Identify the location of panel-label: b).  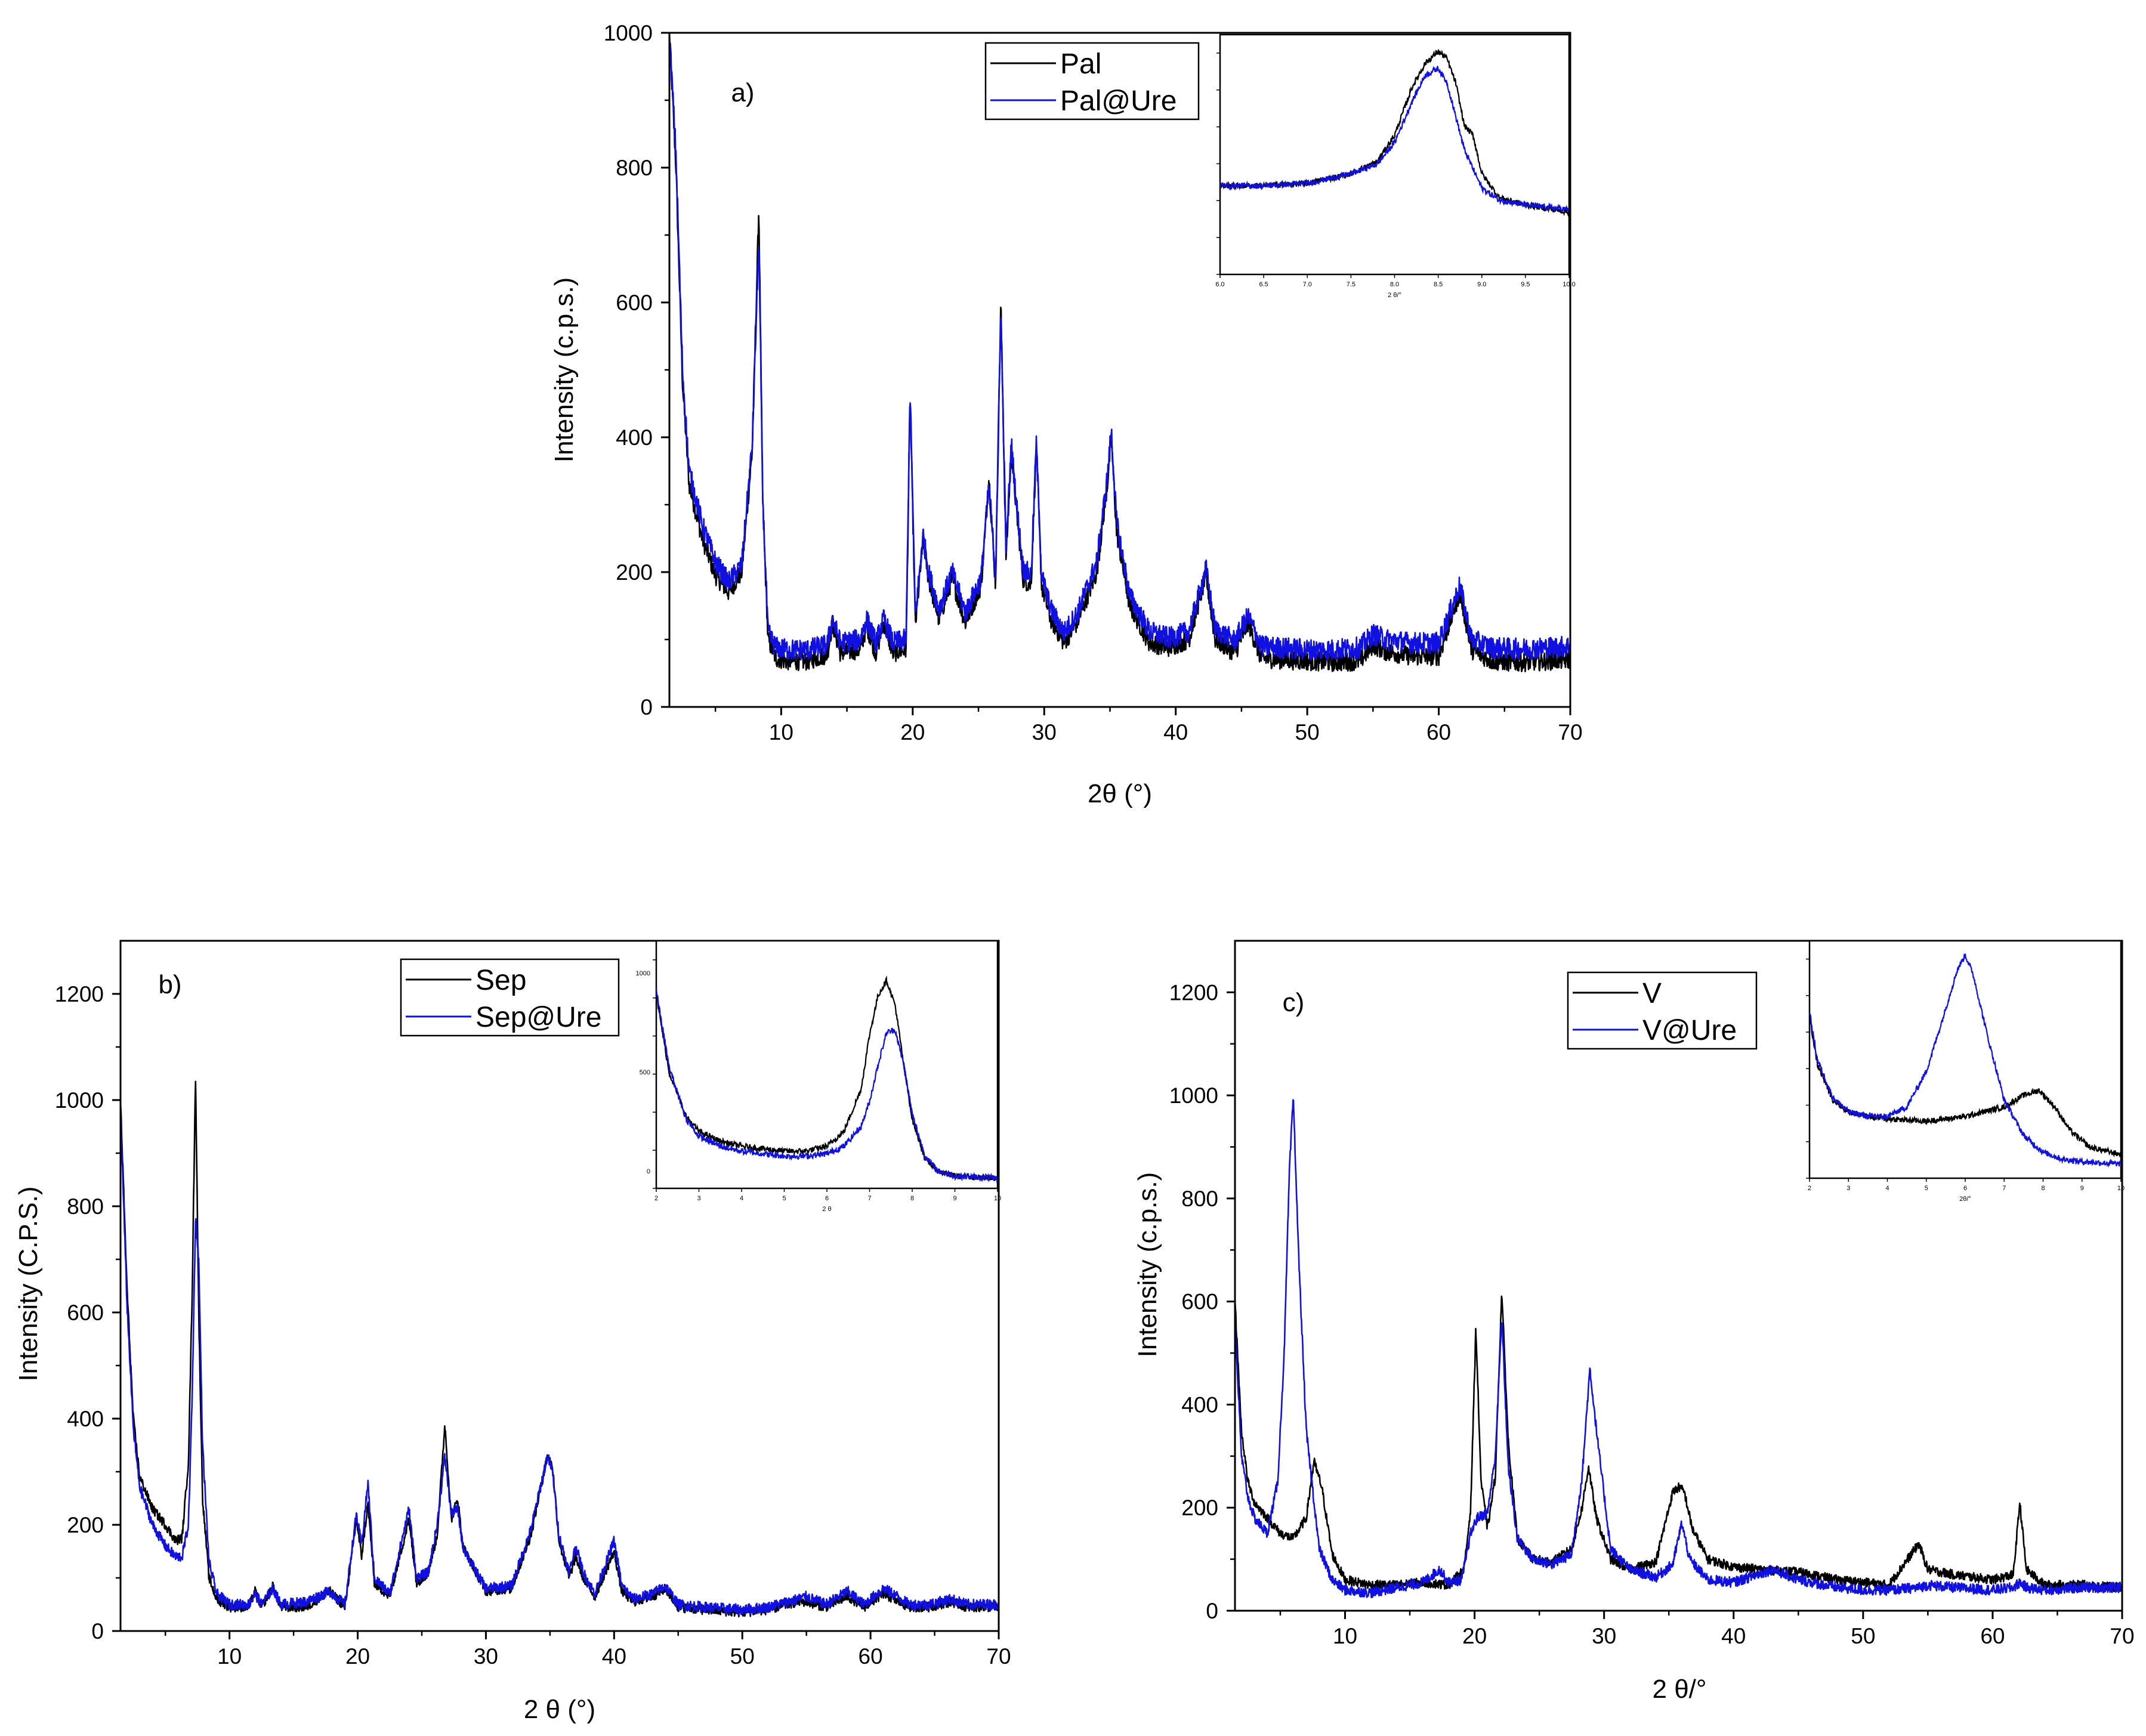
(169, 984).